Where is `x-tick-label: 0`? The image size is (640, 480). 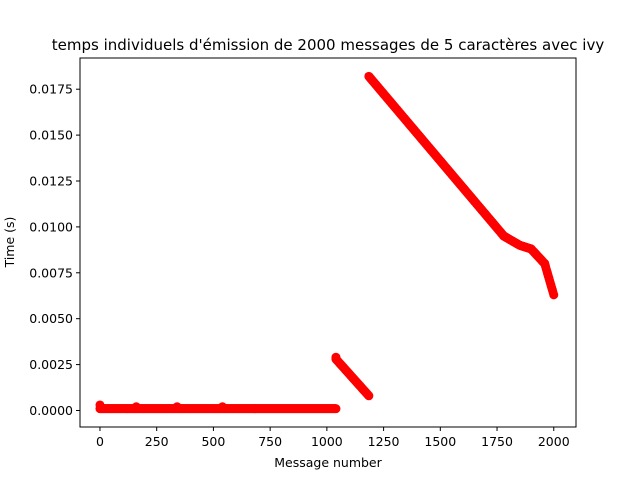 x-tick-label: 0 is located at coordinates (100, 441).